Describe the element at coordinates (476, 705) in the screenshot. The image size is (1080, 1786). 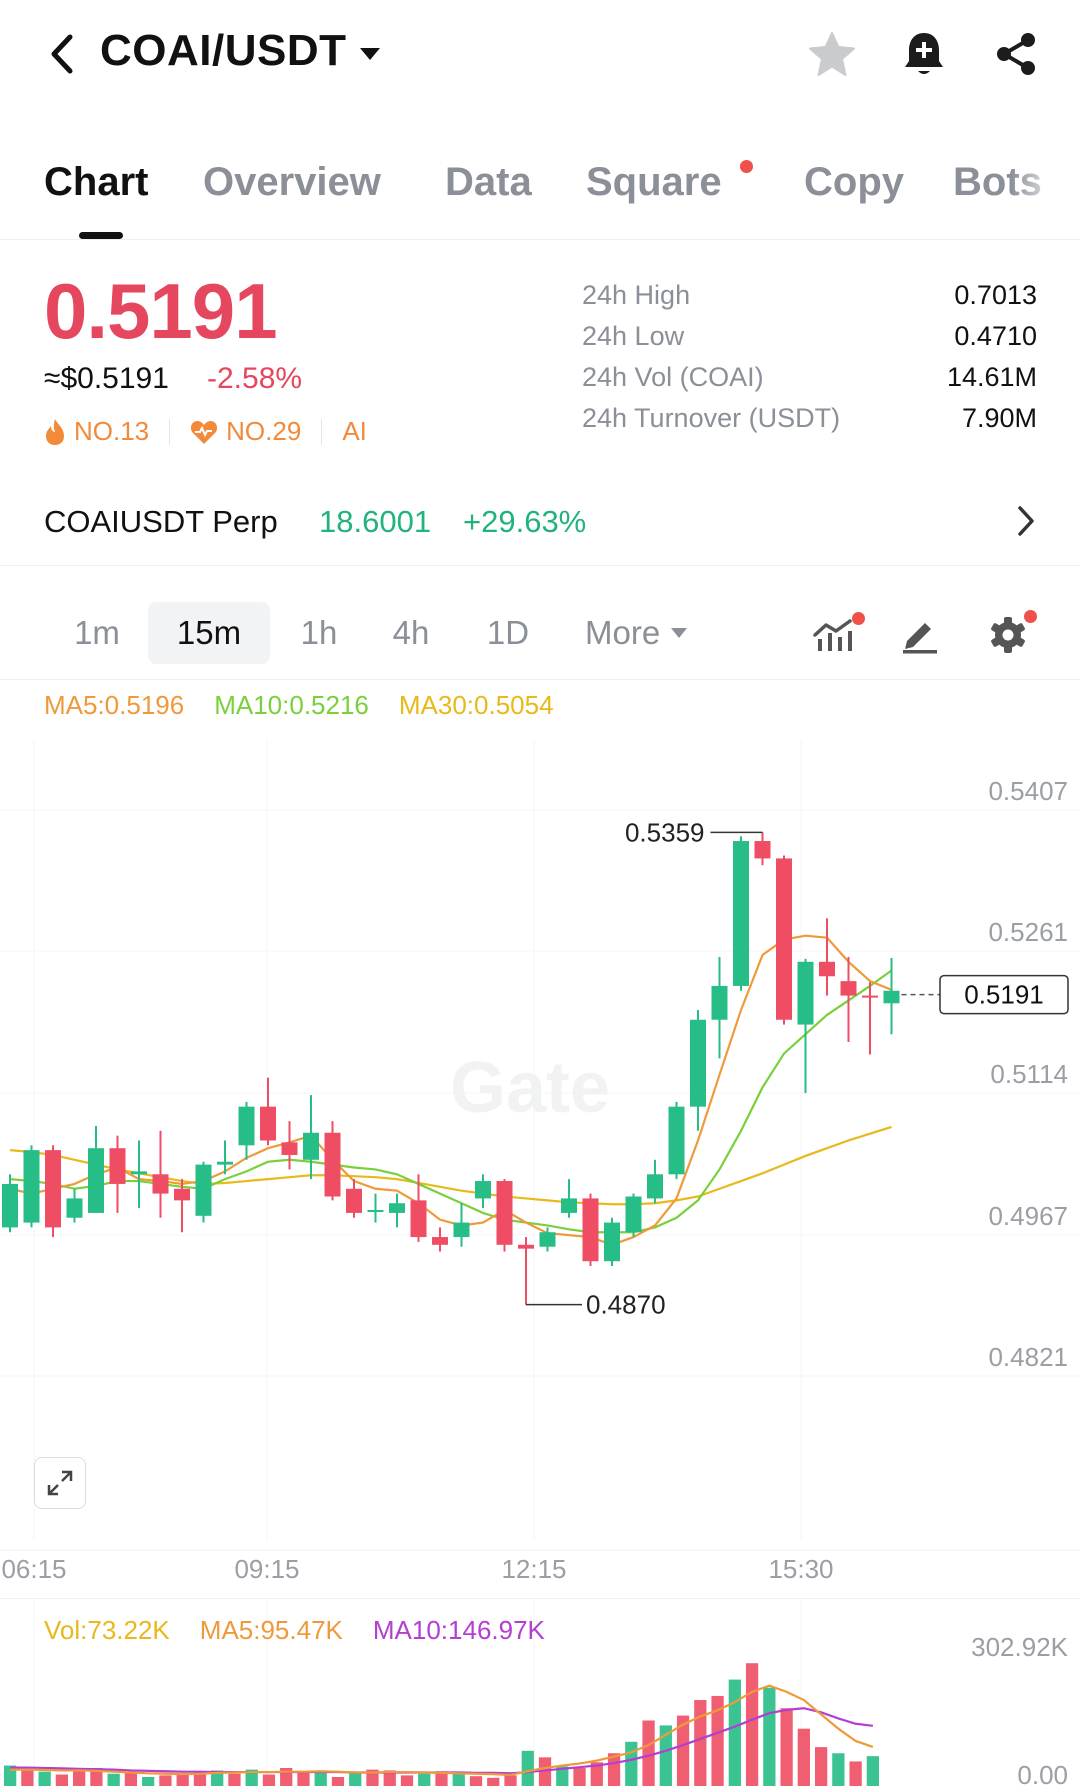
I see `ma30-legend: MA30:0.5054` at that location.